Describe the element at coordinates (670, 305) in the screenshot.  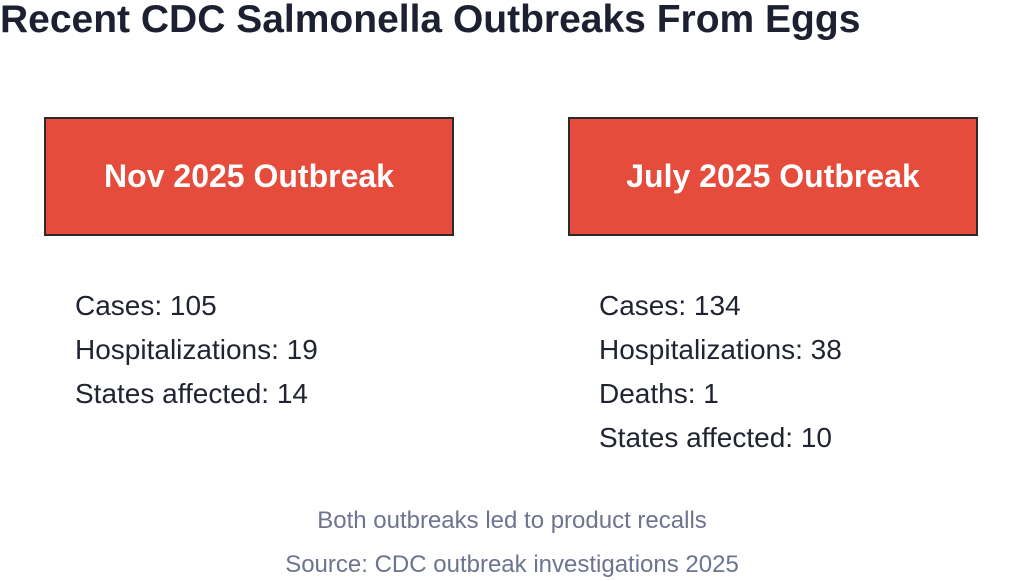
I see `stat-line: Cases: 134` at that location.